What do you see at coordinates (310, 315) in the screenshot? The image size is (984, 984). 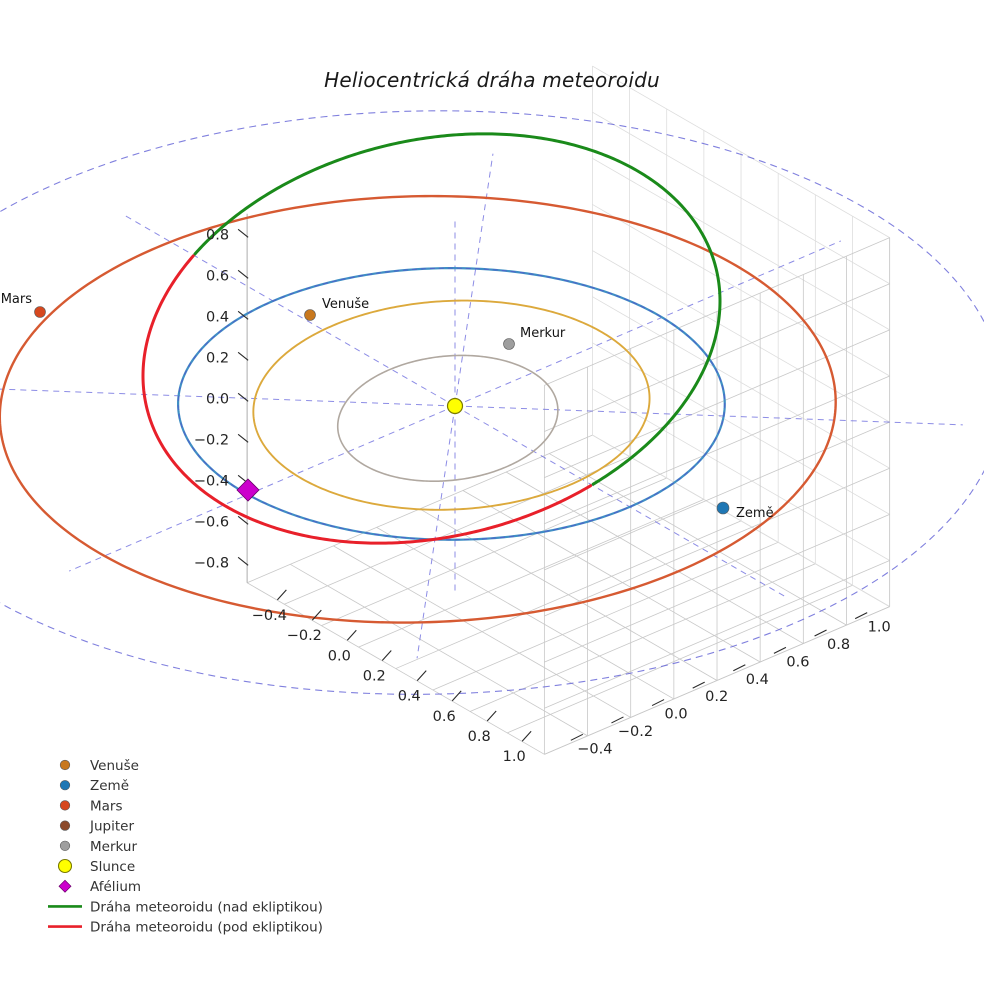 I see `body-marker-venuse` at bounding box center [310, 315].